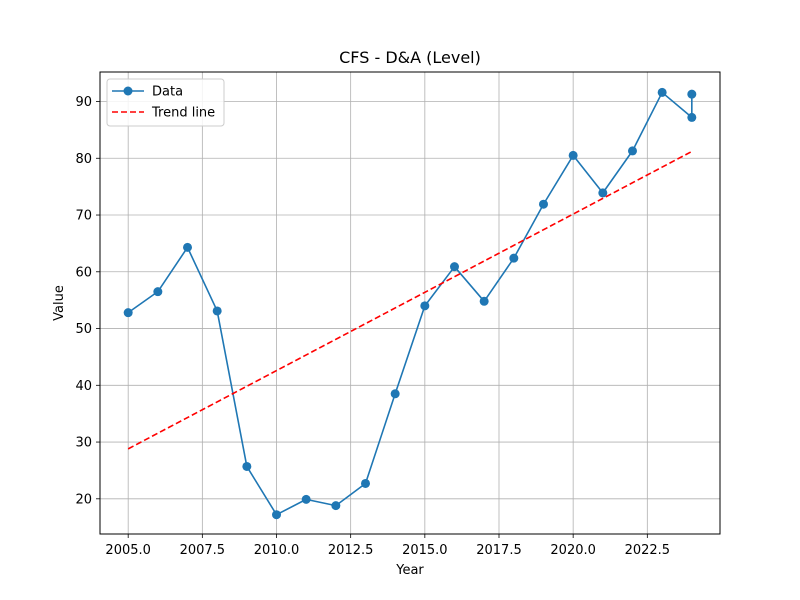 The image size is (800, 600). What do you see at coordinates (165, 102) in the screenshot?
I see `legend: Data Trend line` at bounding box center [165, 102].